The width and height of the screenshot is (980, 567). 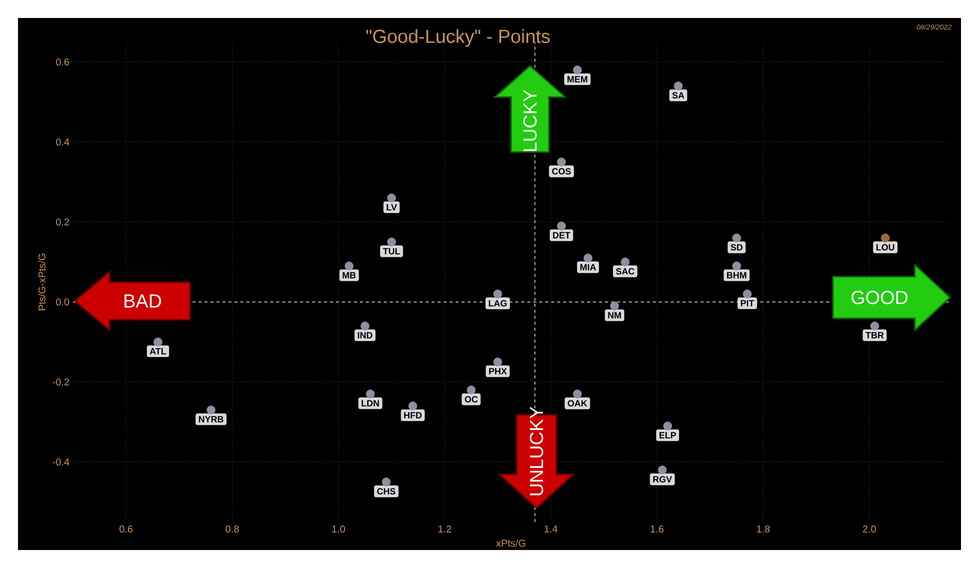 What do you see at coordinates (445, 529) in the screenshot?
I see `x-tick-label: 1.2` at bounding box center [445, 529].